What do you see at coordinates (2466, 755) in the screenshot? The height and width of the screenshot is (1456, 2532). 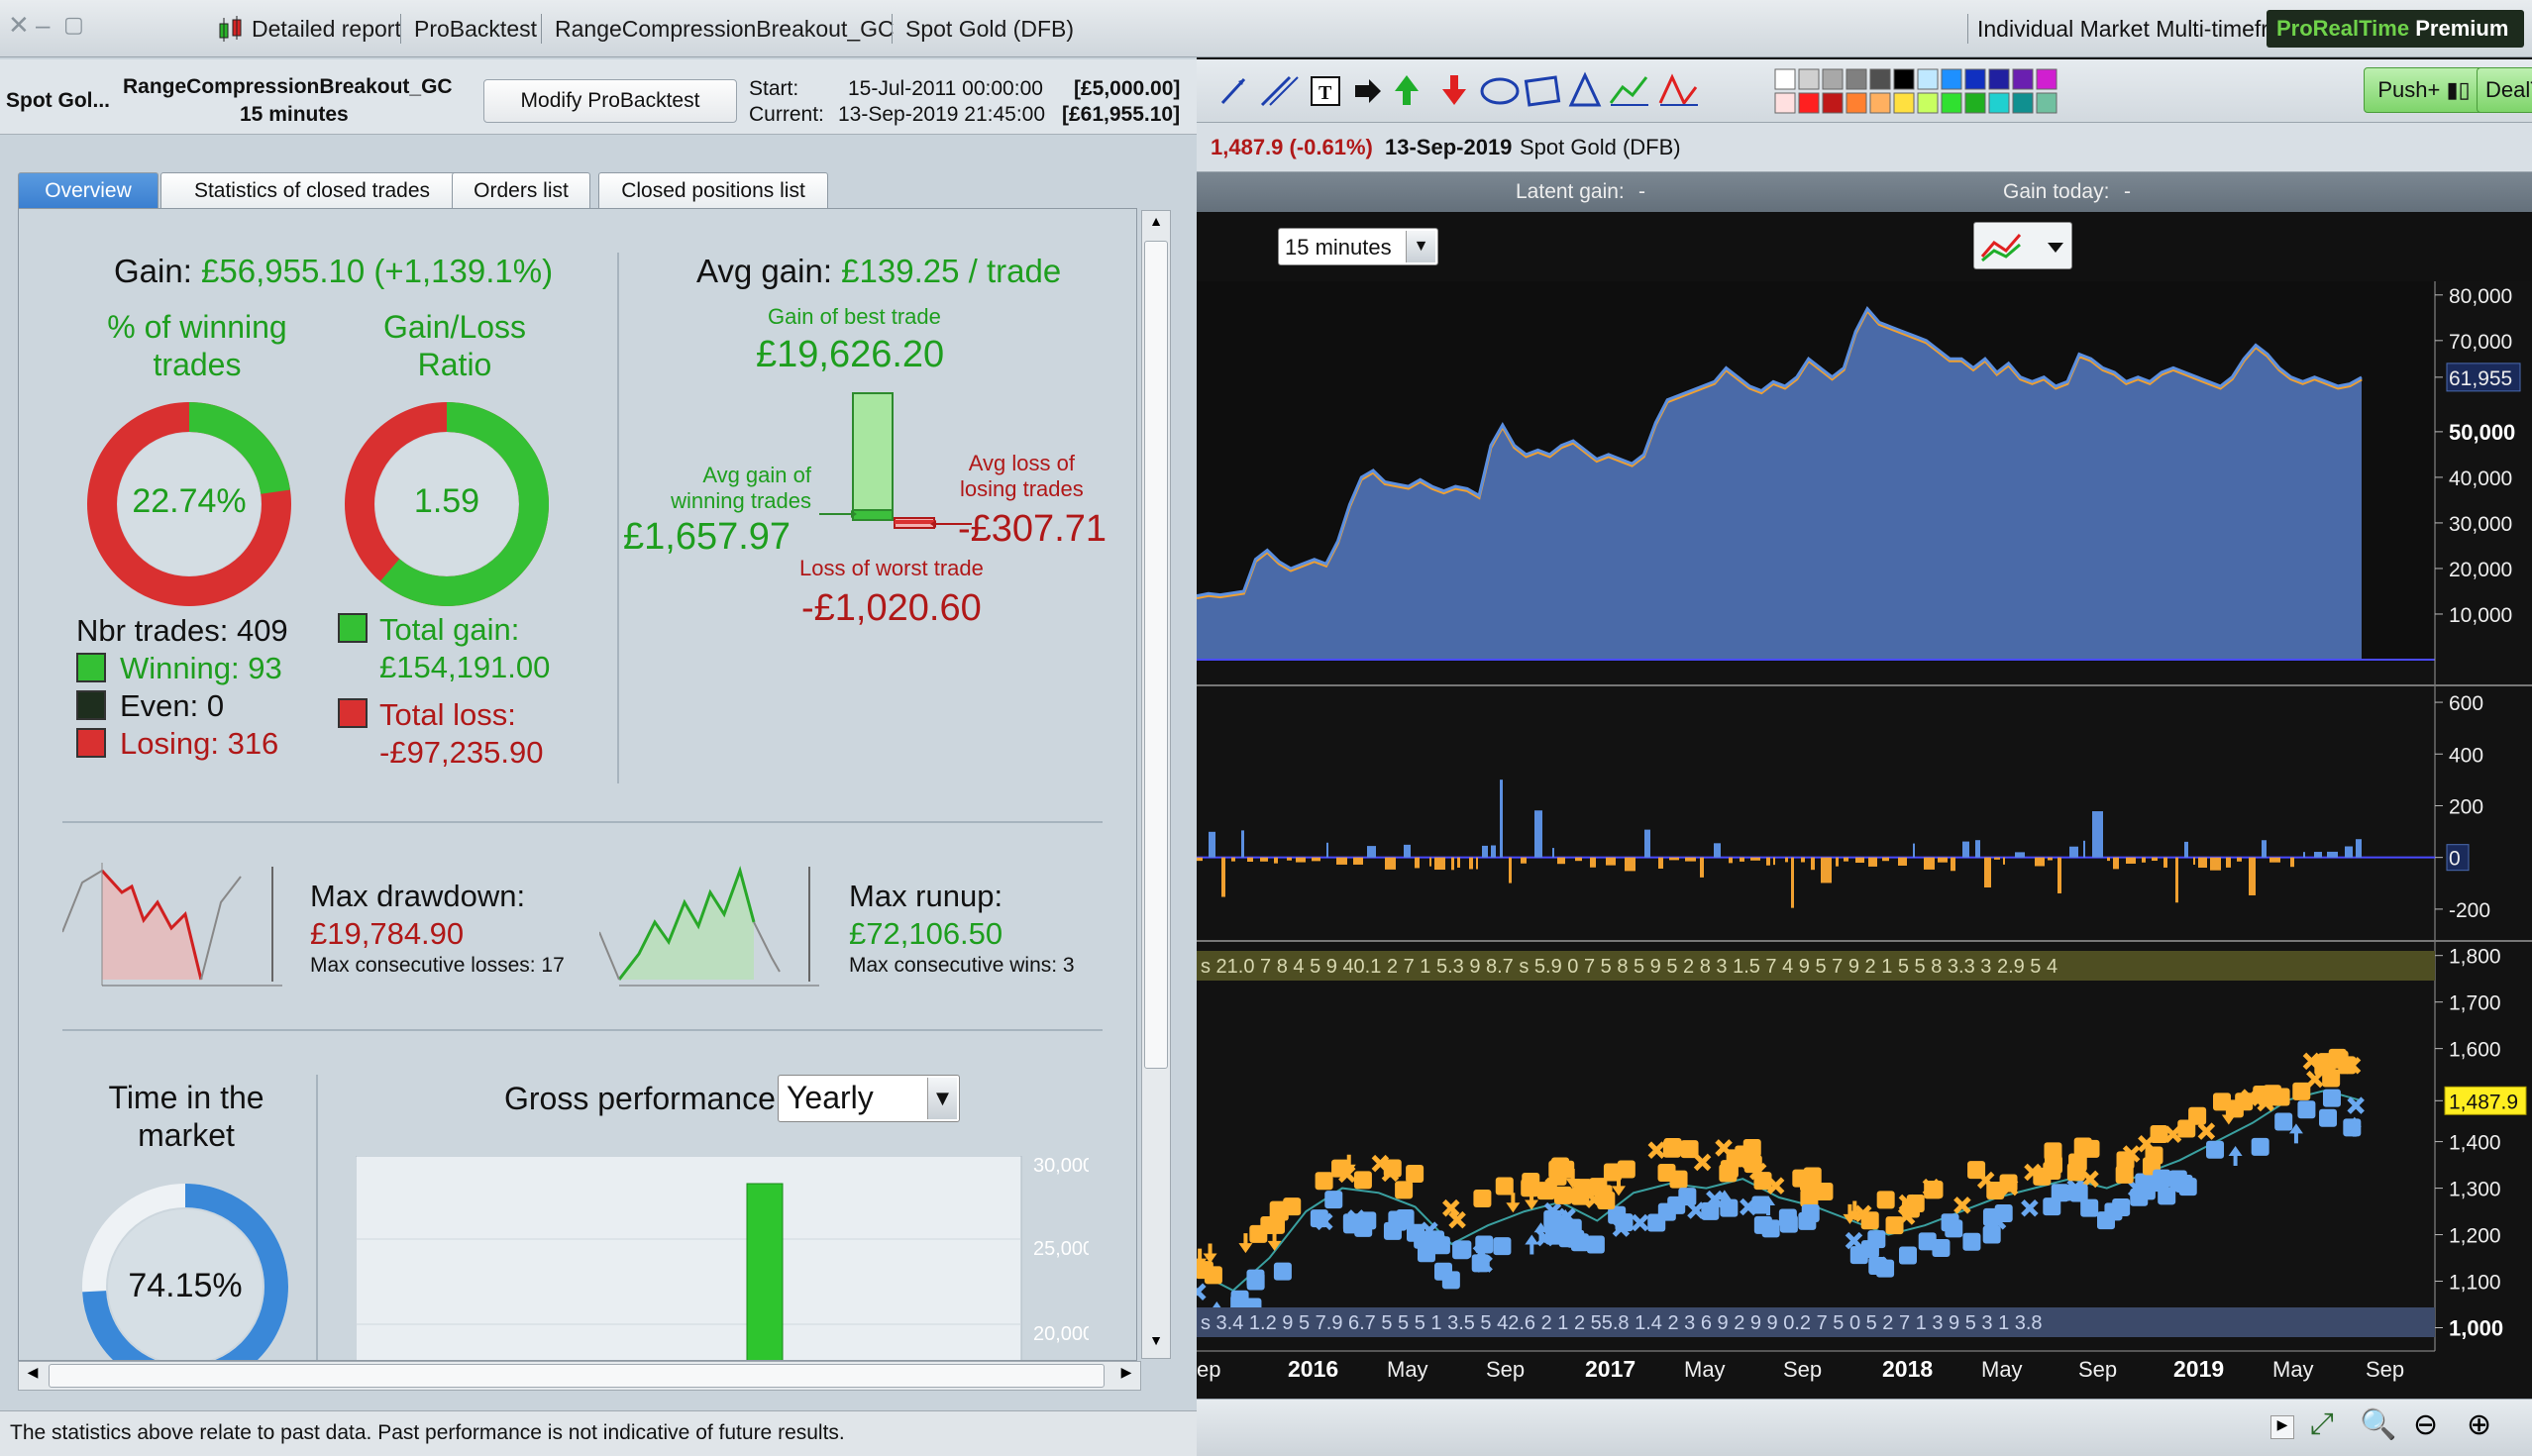 I see `pnl-axis-label: 400` at bounding box center [2466, 755].